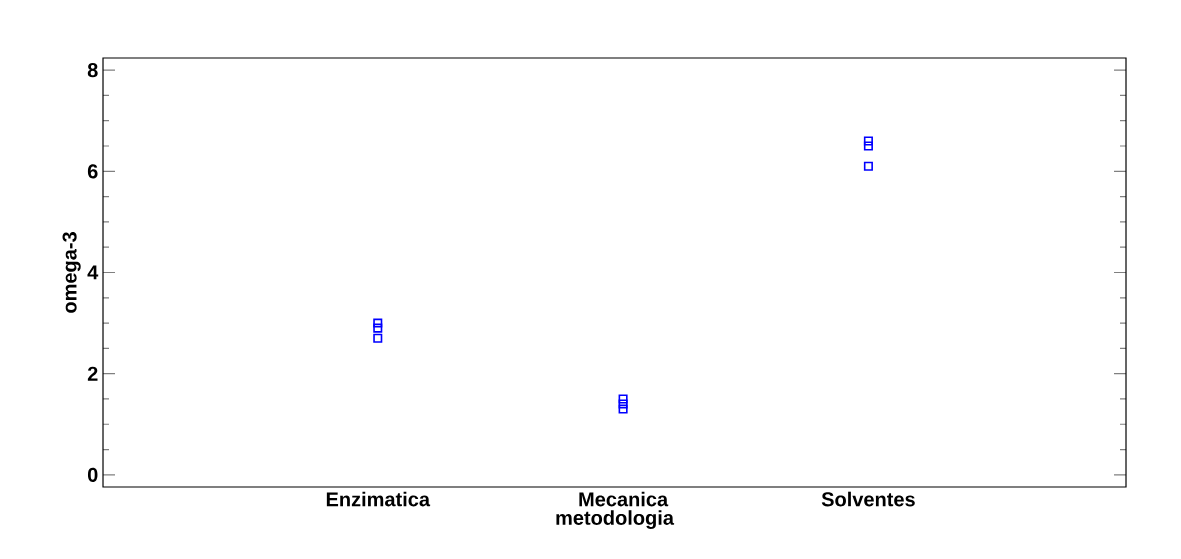  Describe the element at coordinates (93, 272) in the screenshot. I see `y-tick-label: 4` at that location.